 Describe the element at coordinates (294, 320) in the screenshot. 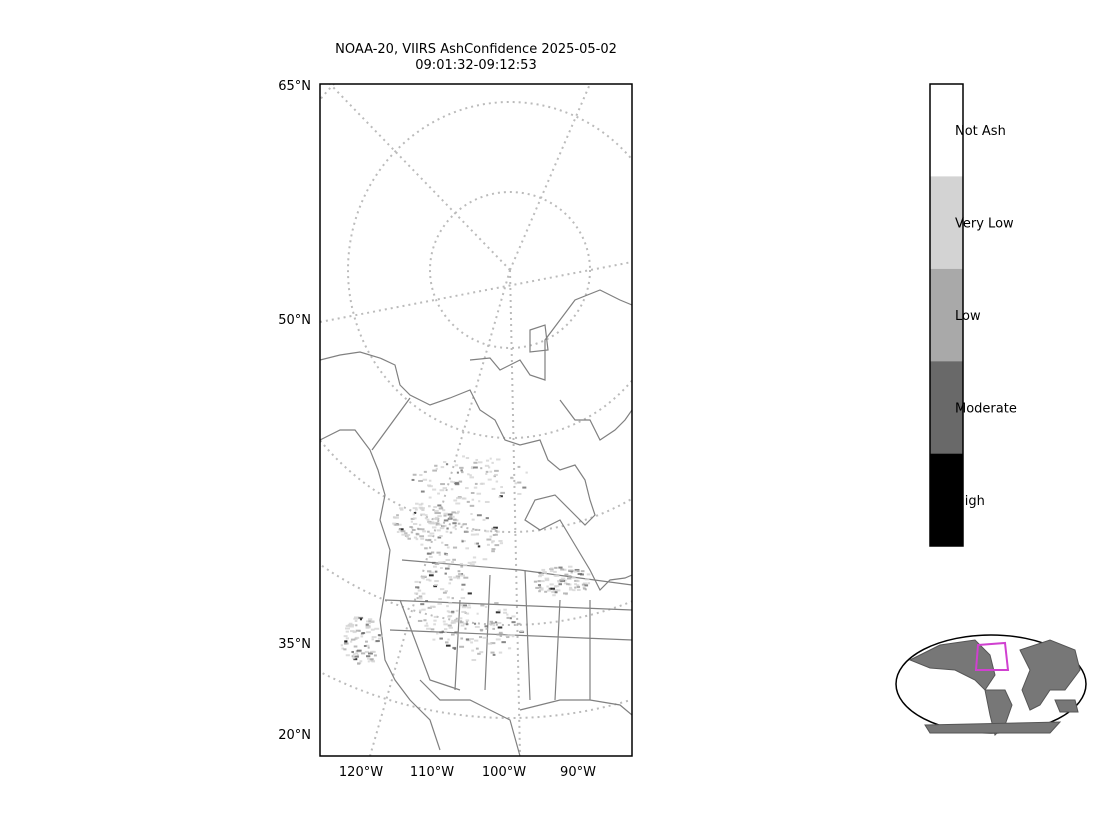

I see `lat-label: 50°N` at that location.